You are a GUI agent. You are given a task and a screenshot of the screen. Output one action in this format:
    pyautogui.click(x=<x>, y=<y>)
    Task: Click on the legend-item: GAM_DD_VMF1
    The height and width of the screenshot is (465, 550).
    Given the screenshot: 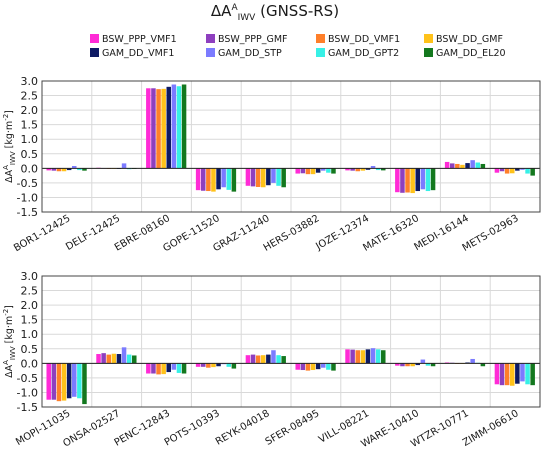 What is the action you would take?
    pyautogui.click(x=132, y=53)
    